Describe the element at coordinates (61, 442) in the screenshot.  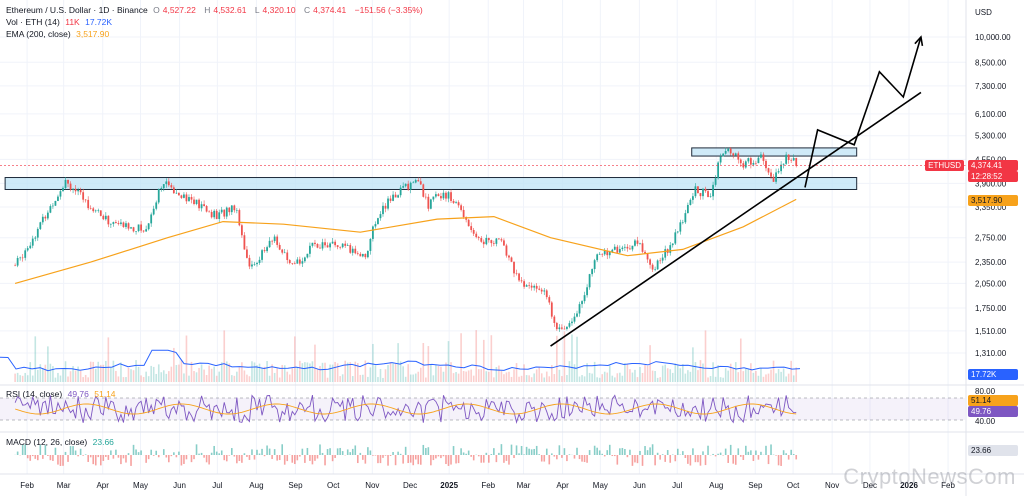
I see `macd-legend: MACD (12, 26, close) 23.66` at that location.